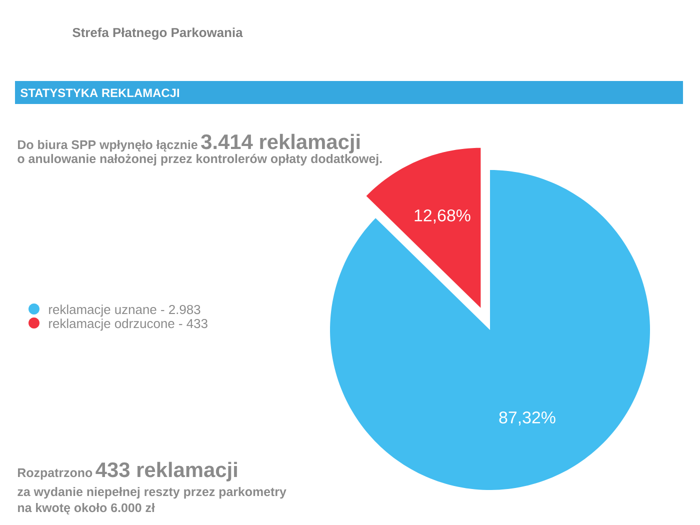 The height and width of the screenshot is (525, 700). I want to click on text: za wydanie niepełnej reszty przez parkometry, so click(152, 492).